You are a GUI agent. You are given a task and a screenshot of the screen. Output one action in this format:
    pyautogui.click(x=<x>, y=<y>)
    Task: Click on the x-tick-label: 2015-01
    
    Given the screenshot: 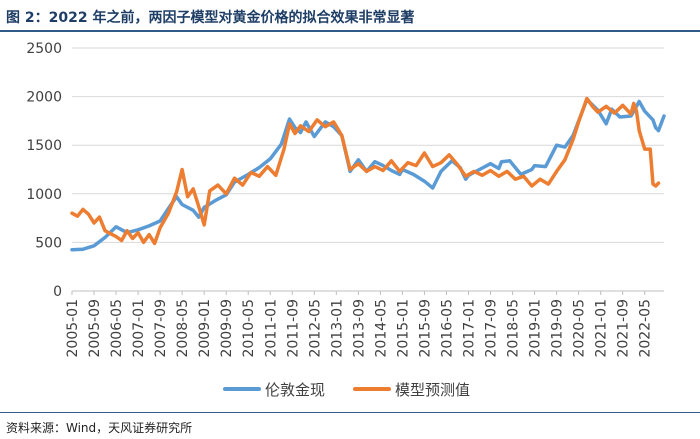 What is the action you would take?
    pyautogui.click(x=403, y=328)
    